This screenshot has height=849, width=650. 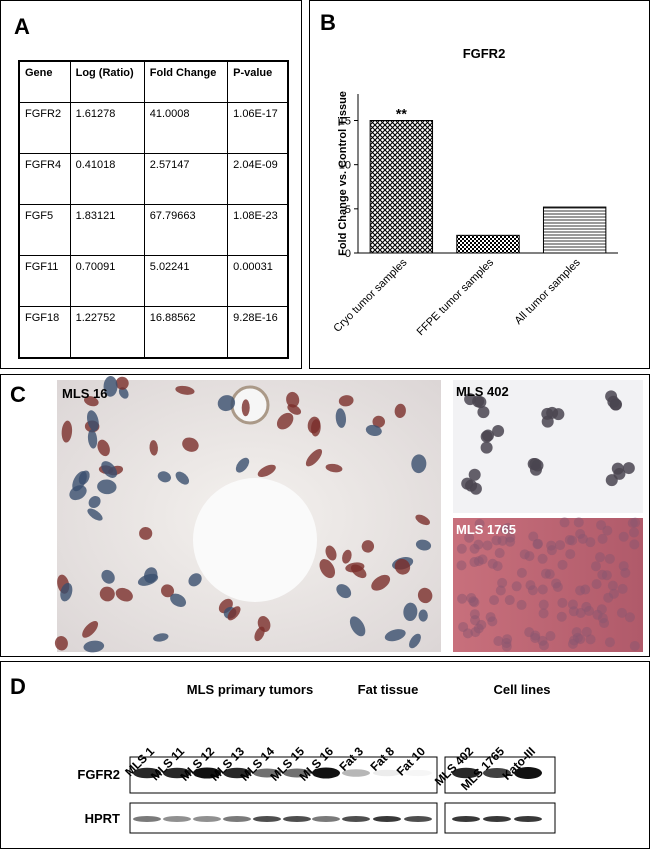 I want to click on y-axis-label: Fold Change vs. Control Tissue, so click(x=343, y=173).